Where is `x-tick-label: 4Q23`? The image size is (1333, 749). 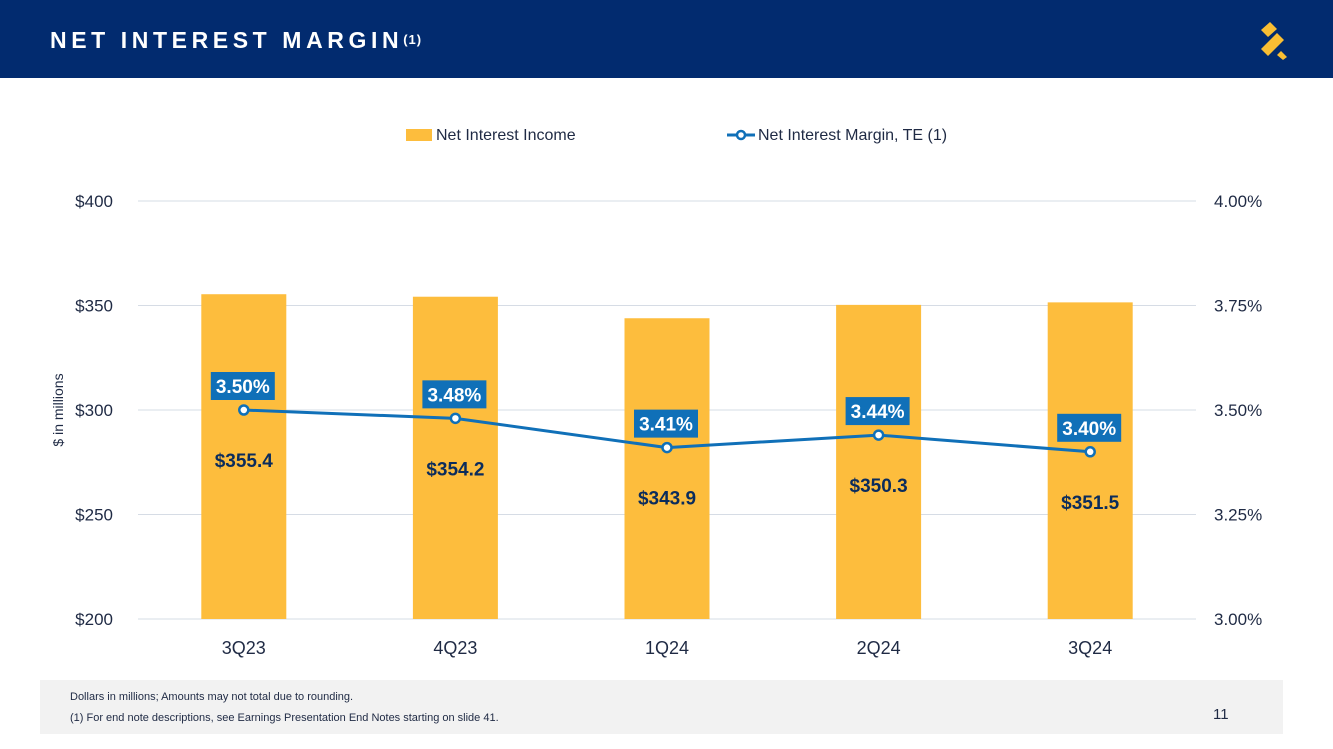
x-tick-label: 4Q23 is located at coordinates (455, 648).